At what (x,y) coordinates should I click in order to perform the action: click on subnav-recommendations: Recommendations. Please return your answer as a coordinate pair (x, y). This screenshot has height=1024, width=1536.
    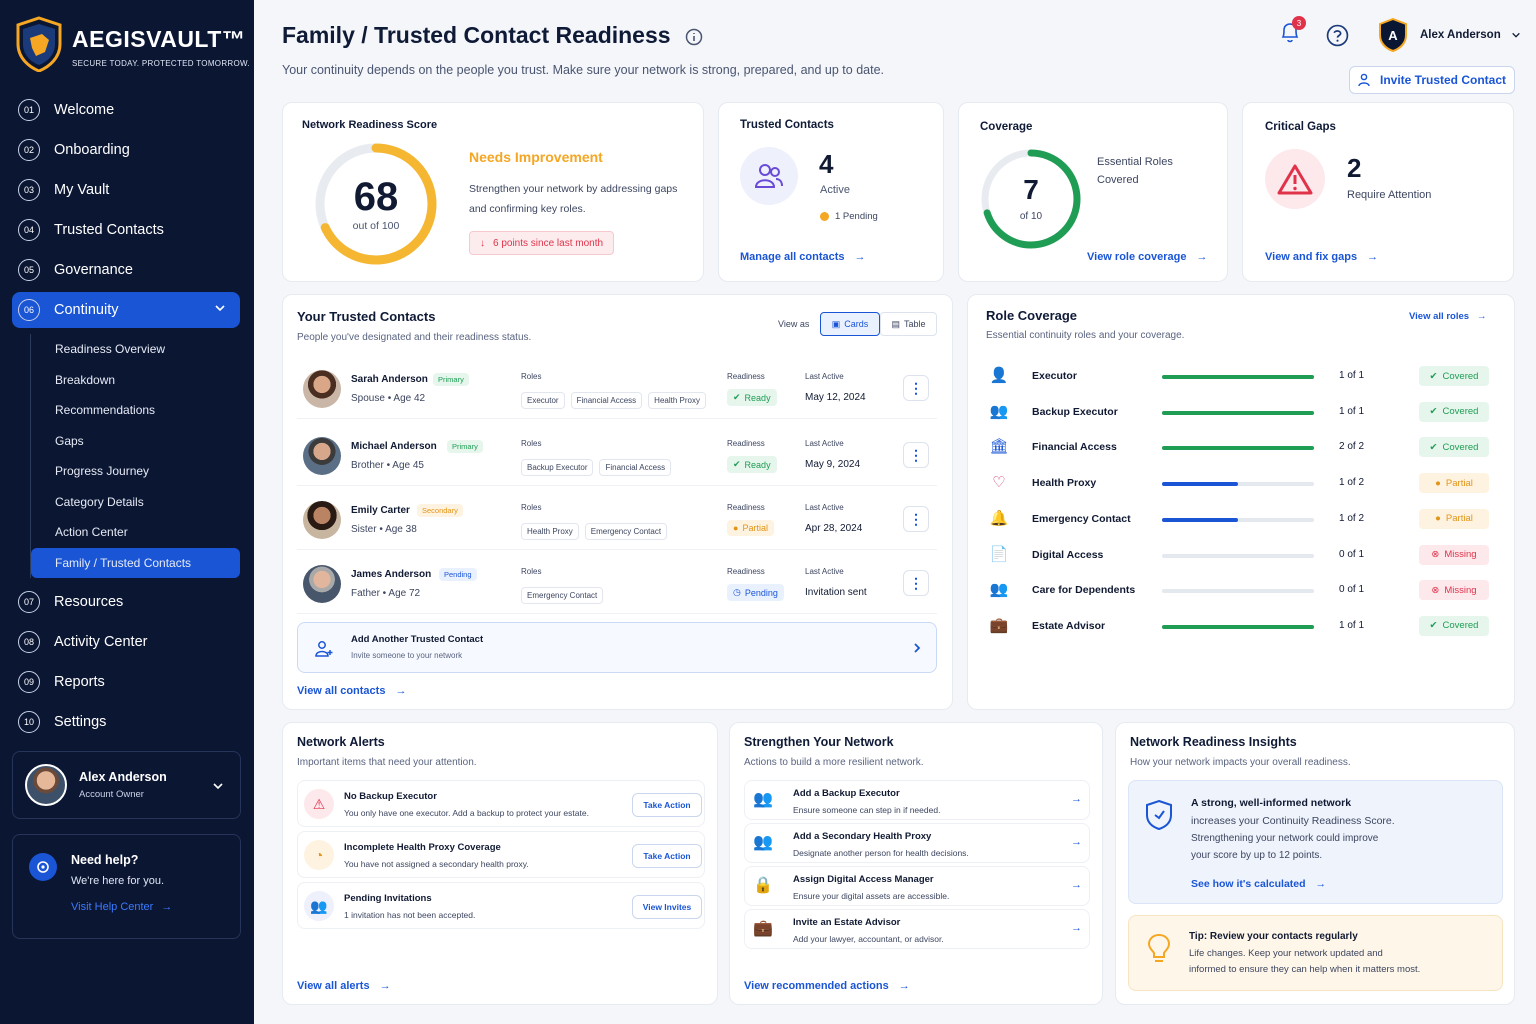
    Looking at the image, I should click on (105, 410).